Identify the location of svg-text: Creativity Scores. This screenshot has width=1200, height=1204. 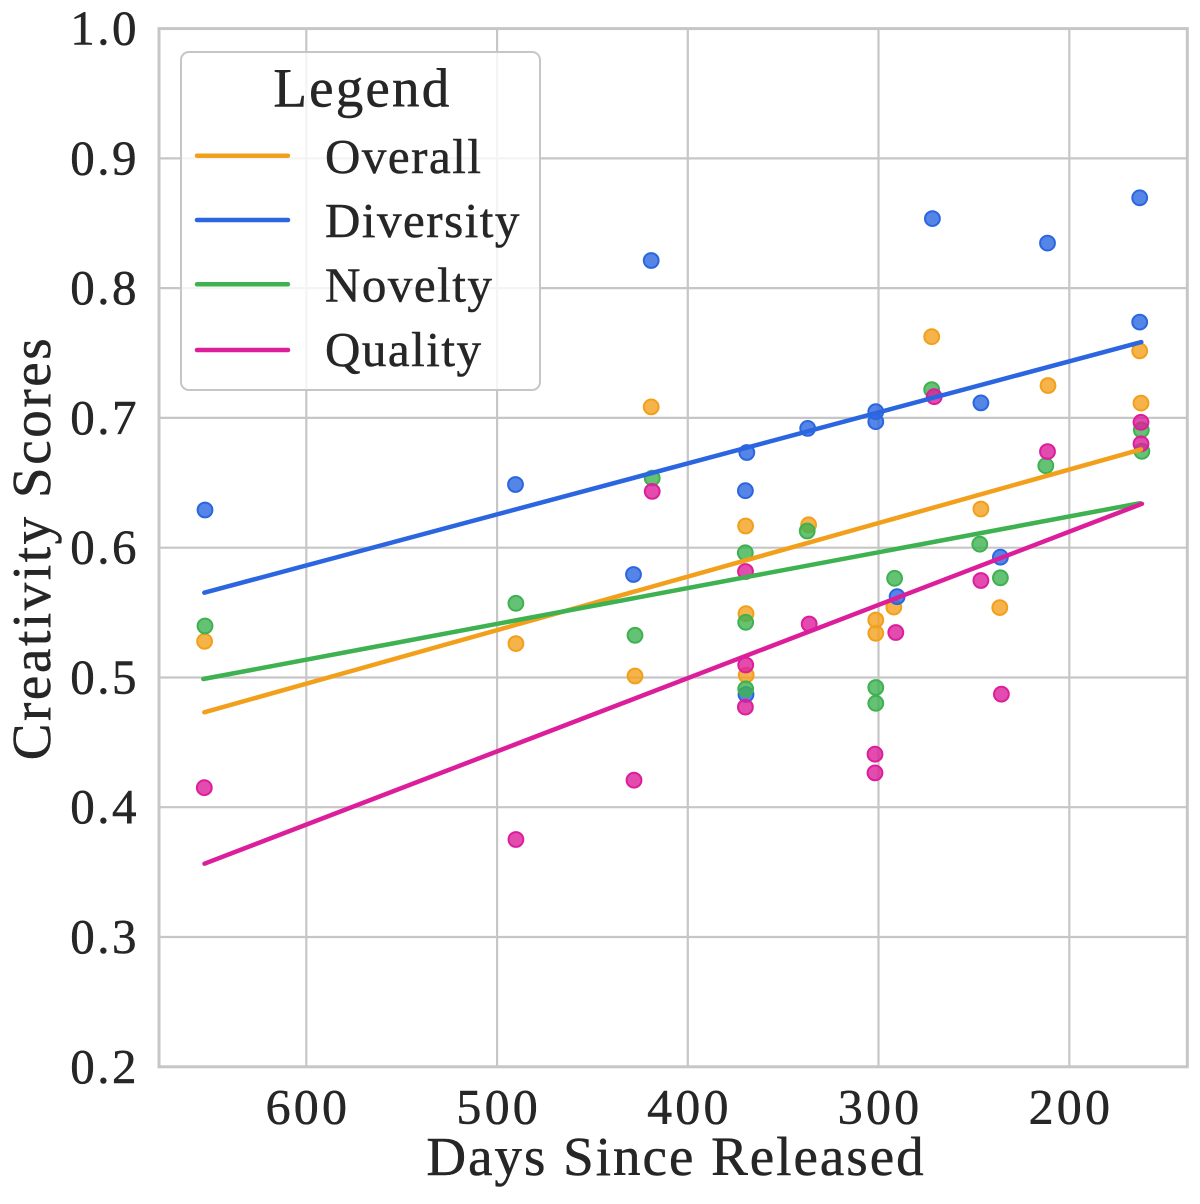
(31, 548).